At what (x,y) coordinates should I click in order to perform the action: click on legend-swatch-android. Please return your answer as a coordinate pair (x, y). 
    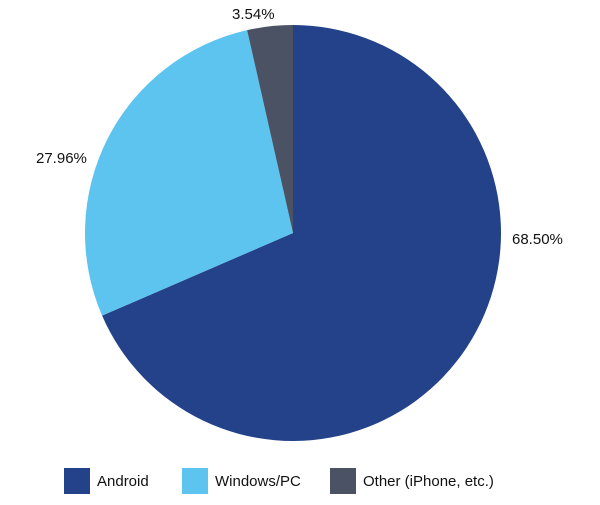
    Looking at the image, I should click on (77, 481).